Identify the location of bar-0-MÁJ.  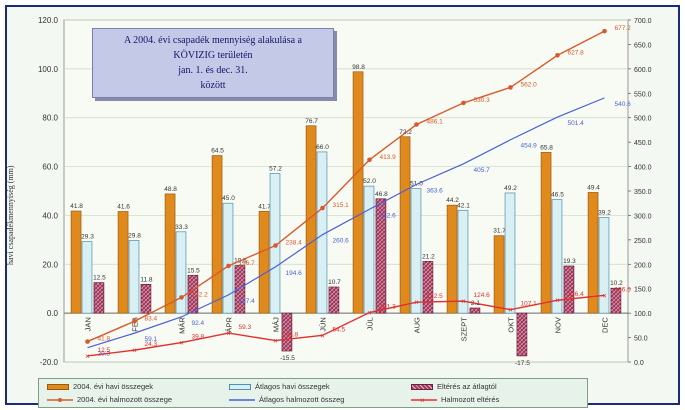
(264, 262).